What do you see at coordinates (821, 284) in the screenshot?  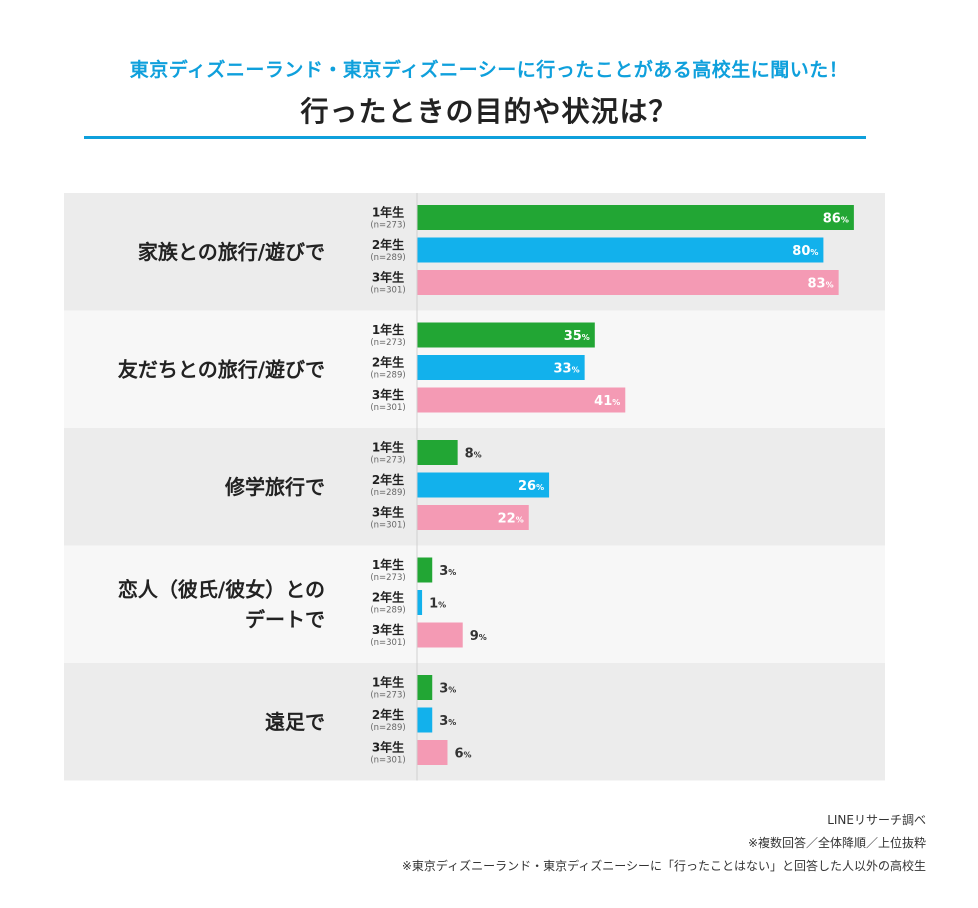 I see `data-label: 83%` at bounding box center [821, 284].